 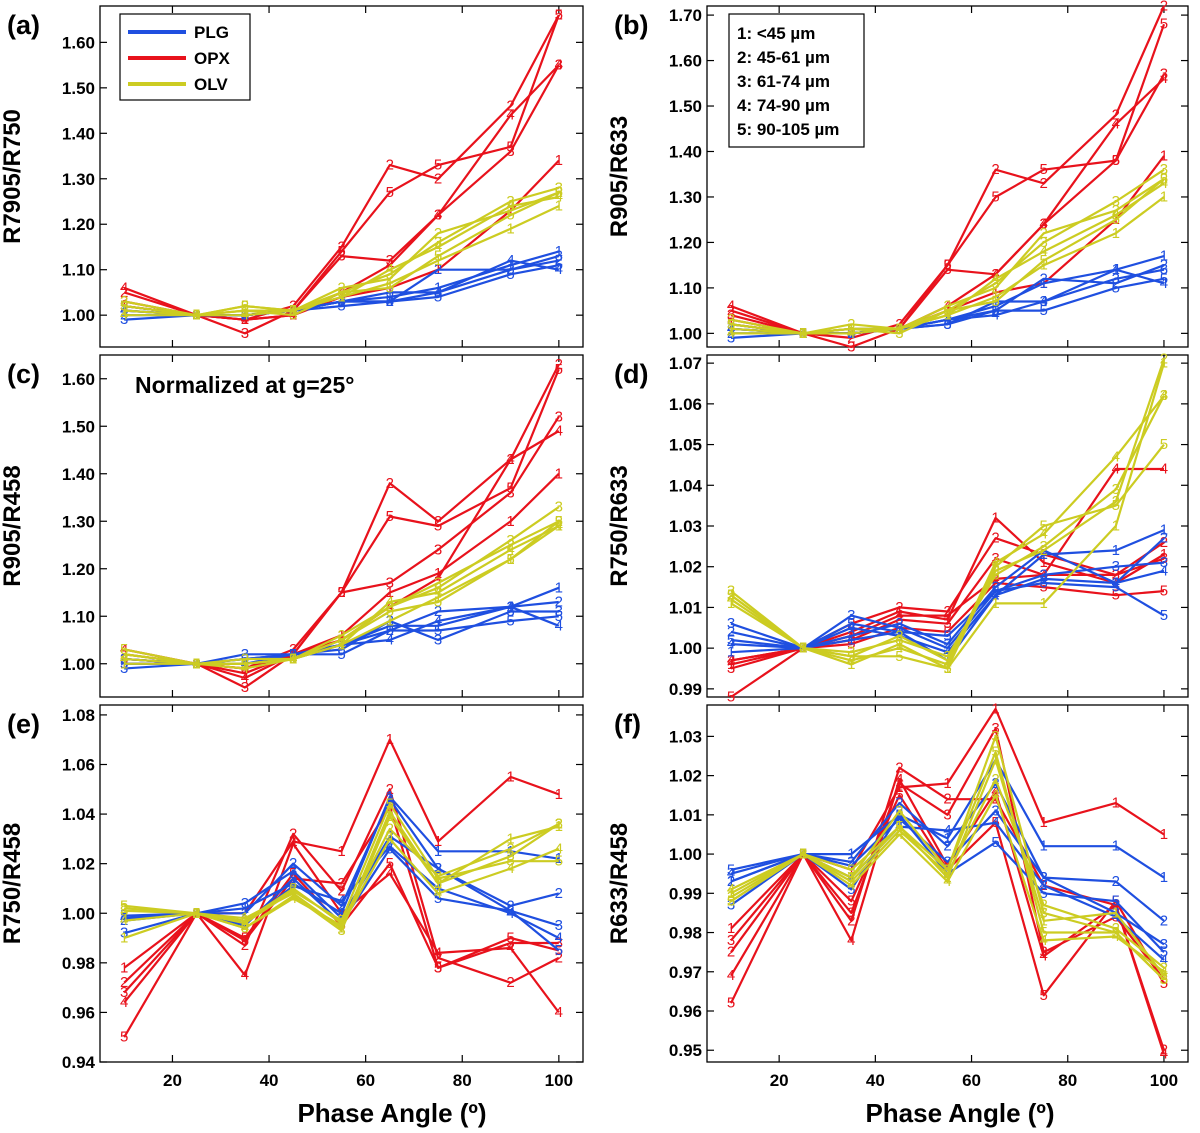 I want to click on y-tick-label: 1.00, so click(x=685, y=648).